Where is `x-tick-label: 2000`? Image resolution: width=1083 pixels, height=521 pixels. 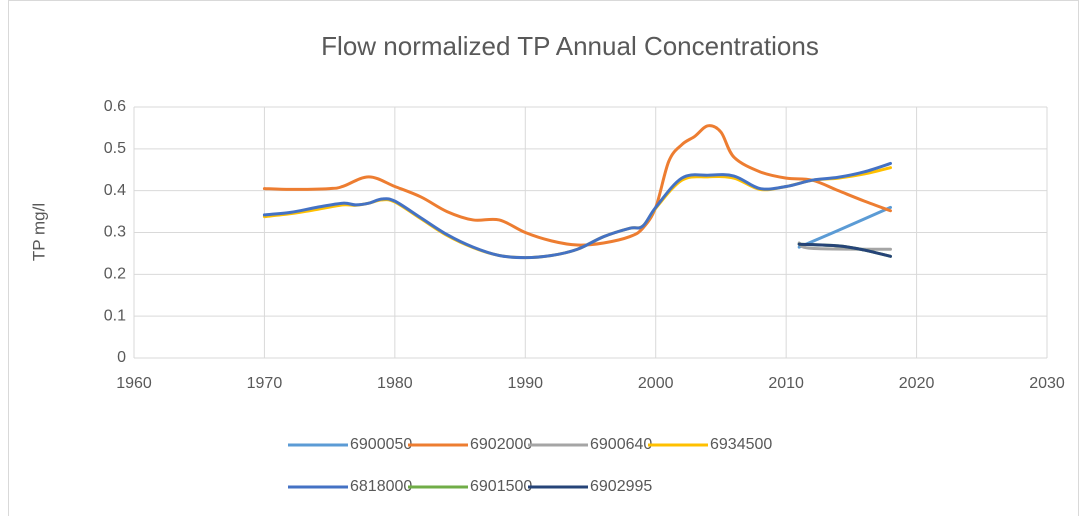
x-tick-label: 2000 is located at coordinates (656, 383).